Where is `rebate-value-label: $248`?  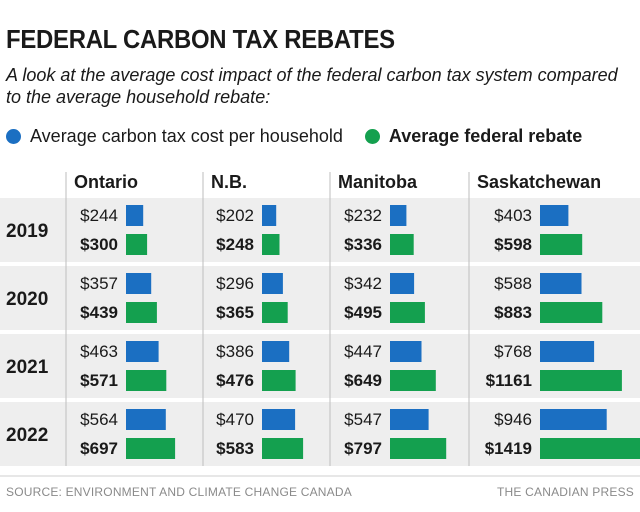 rebate-value-label: $248 is located at coordinates (235, 244).